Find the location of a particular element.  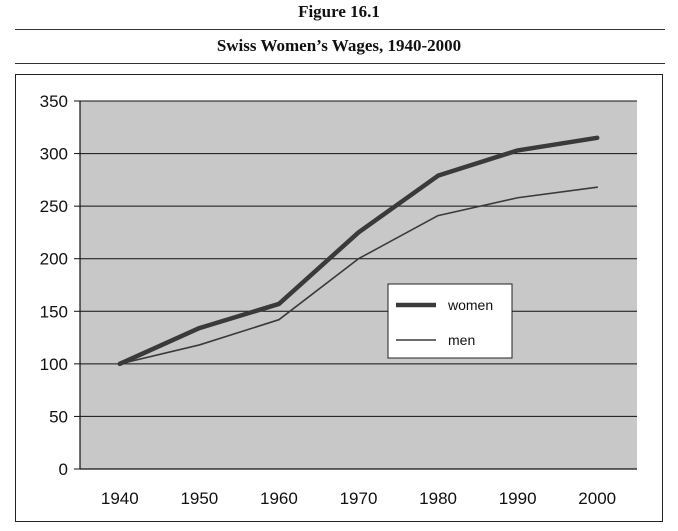

y-tick-labels: 0 50 100 150 200 250 300 350 is located at coordinates (54, 285).